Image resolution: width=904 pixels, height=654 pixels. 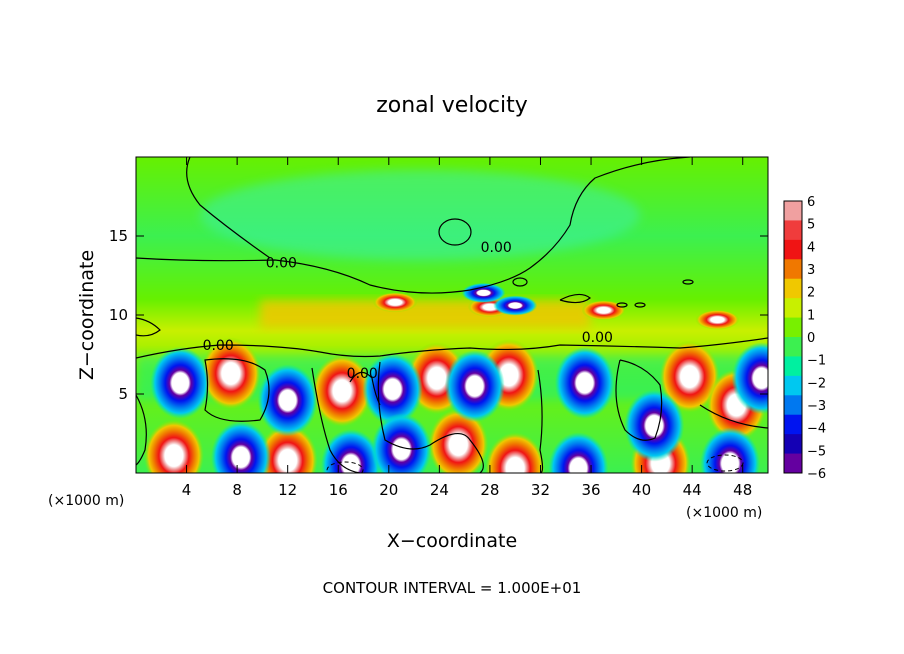 What do you see at coordinates (724, 513) in the screenshot?
I see `x-unit-right: (×1000 m)` at bounding box center [724, 513].